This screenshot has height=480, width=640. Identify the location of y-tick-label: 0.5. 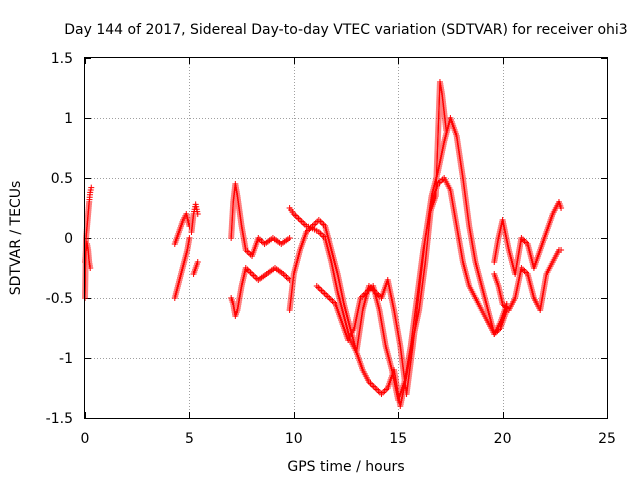
(62, 179).